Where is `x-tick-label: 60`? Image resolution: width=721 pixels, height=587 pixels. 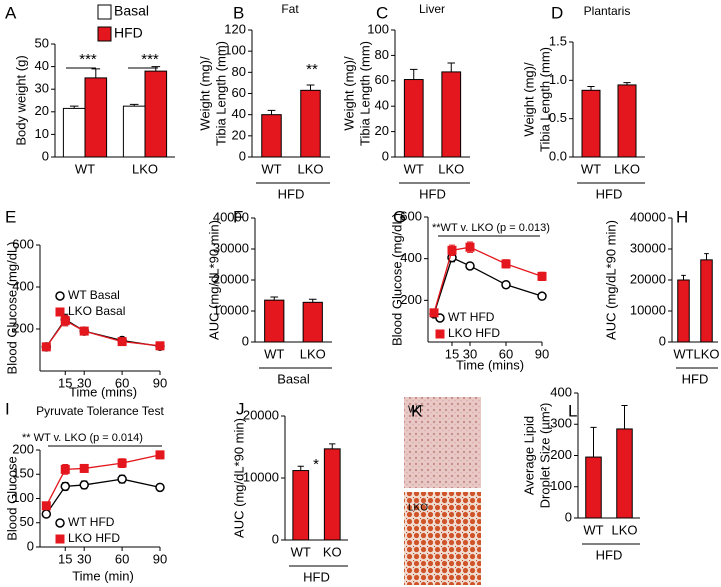
x-tick-label: 60 is located at coordinates (122, 558).